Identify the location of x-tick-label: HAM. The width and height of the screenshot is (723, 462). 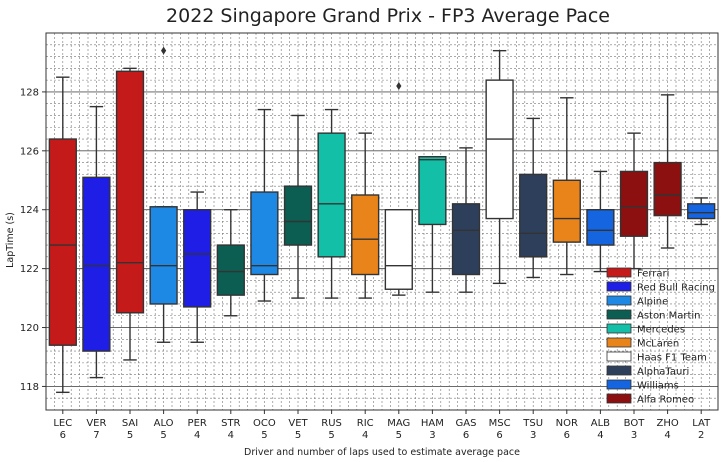
(432, 423).